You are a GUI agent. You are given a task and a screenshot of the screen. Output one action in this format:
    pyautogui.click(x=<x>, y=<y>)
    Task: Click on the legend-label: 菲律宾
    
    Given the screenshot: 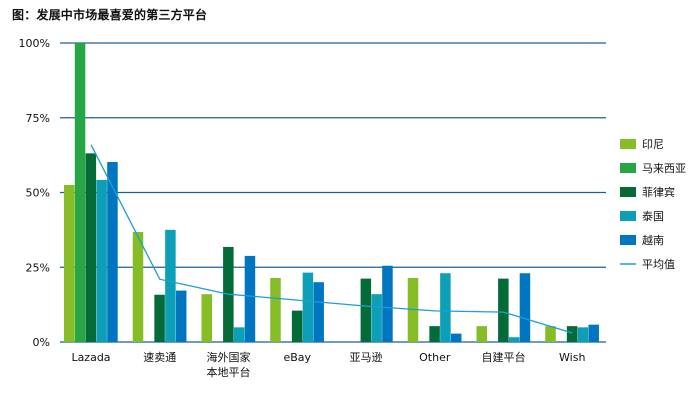 What is the action you would take?
    pyautogui.click(x=658, y=192)
    